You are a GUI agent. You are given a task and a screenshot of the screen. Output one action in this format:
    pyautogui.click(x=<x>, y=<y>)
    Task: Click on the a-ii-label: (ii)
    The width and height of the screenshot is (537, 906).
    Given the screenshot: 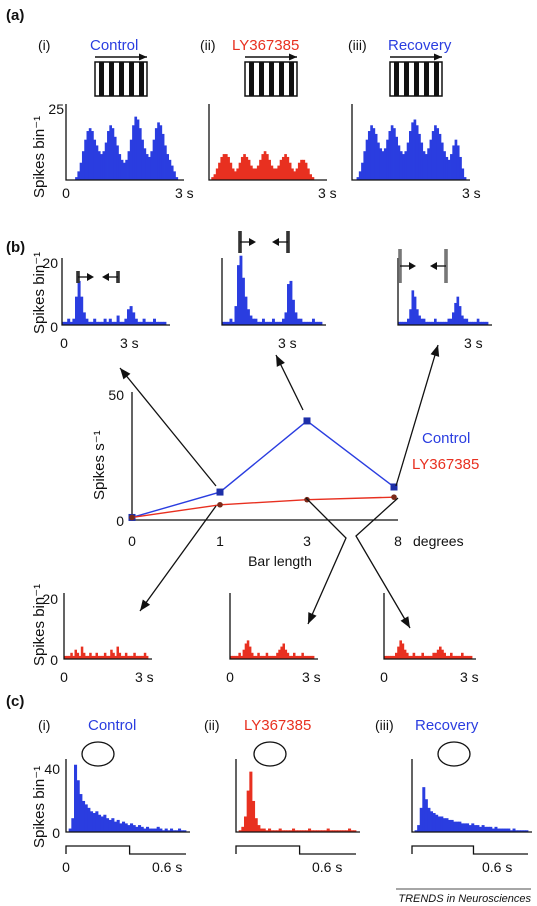 What is the action you would take?
    pyautogui.click(x=208, y=45)
    